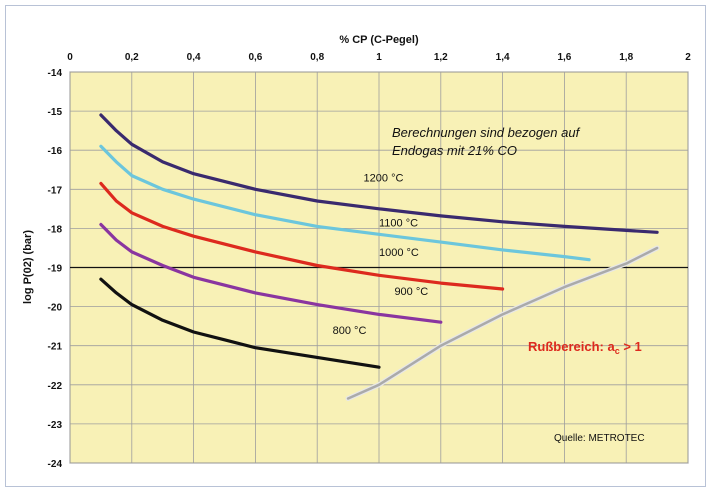  I want to click on soot-boundary-line, so click(502, 323).